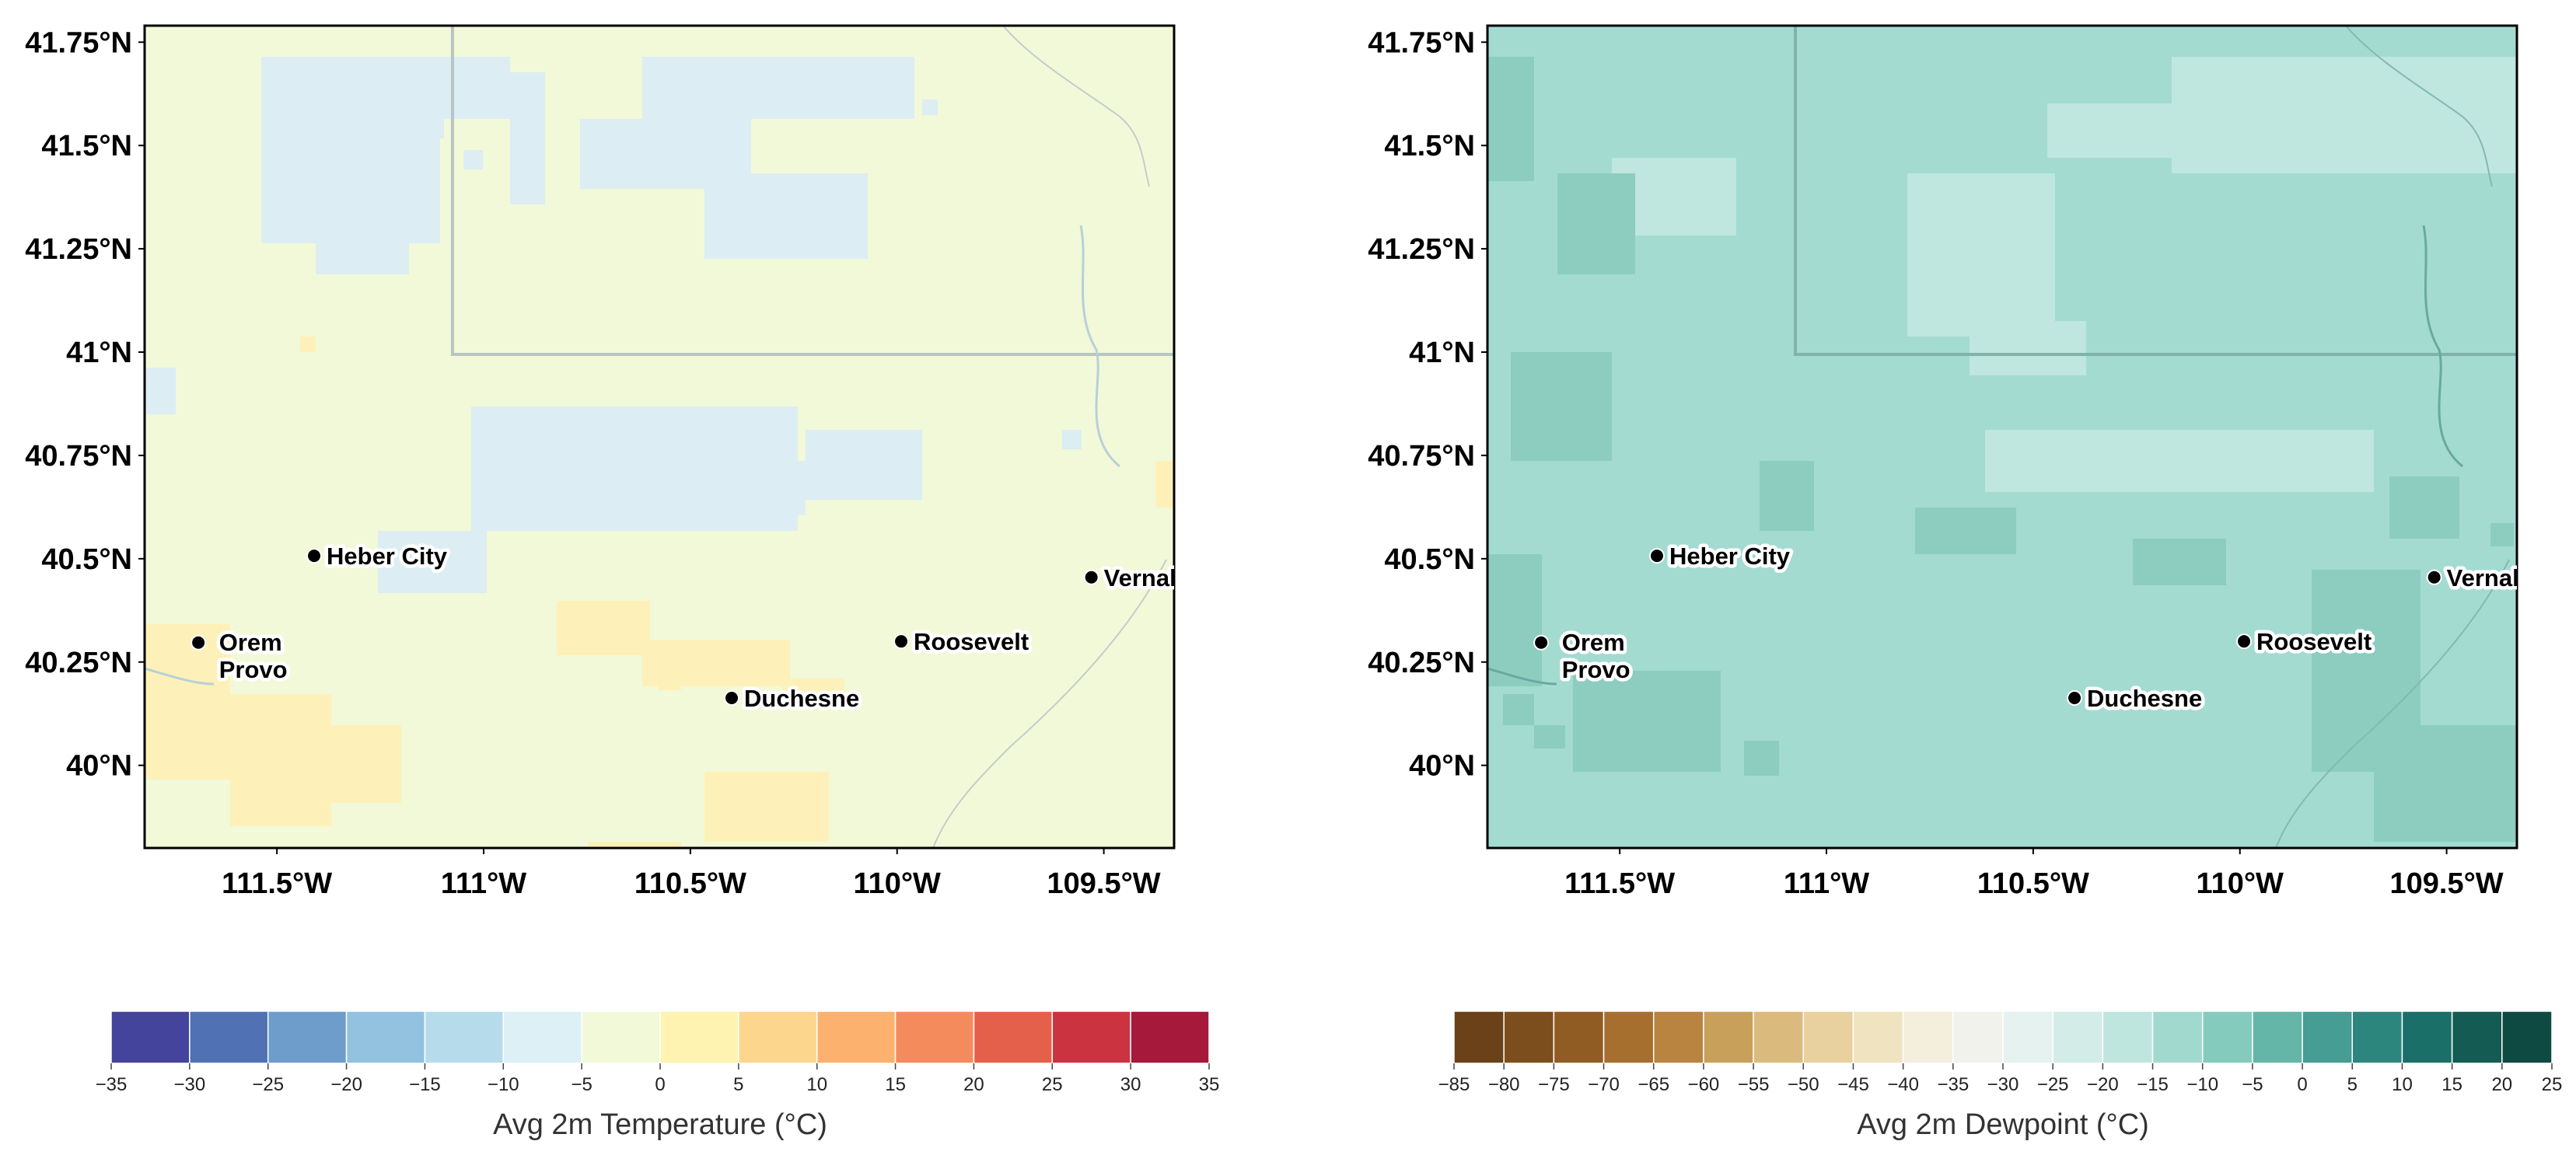  I want to click on lon-tick-label: 111°W, so click(483, 883).